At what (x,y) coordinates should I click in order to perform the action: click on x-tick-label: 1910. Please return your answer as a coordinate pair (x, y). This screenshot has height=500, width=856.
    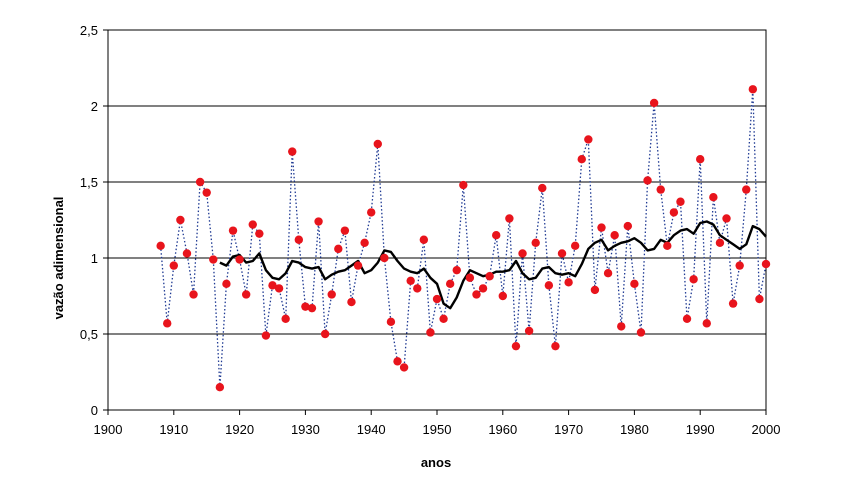
    Looking at the image, I should click on (173, 429).